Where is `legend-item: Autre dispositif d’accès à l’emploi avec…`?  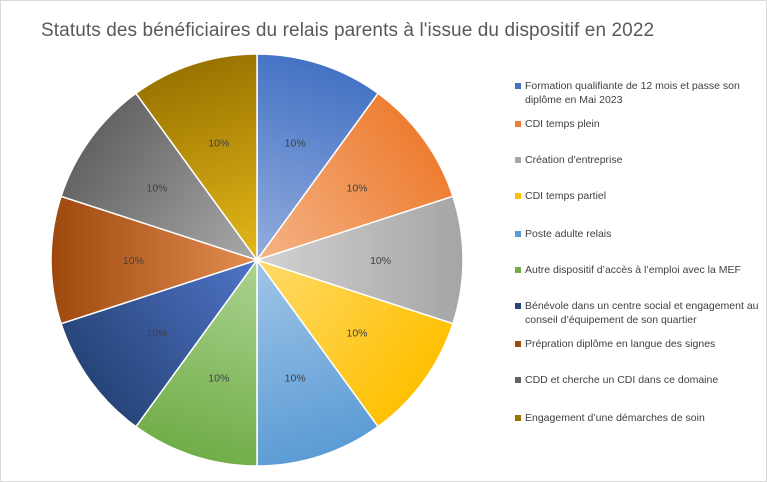 legend-item: Autre dispositif d’accès à l’emploi avec… is located at coordinates (639, 270).